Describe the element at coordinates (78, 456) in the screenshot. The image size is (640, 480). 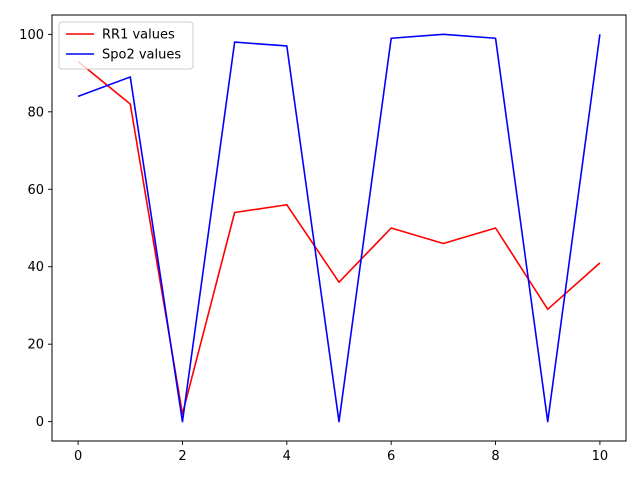
I see `x-tick-label: 0` at that location.